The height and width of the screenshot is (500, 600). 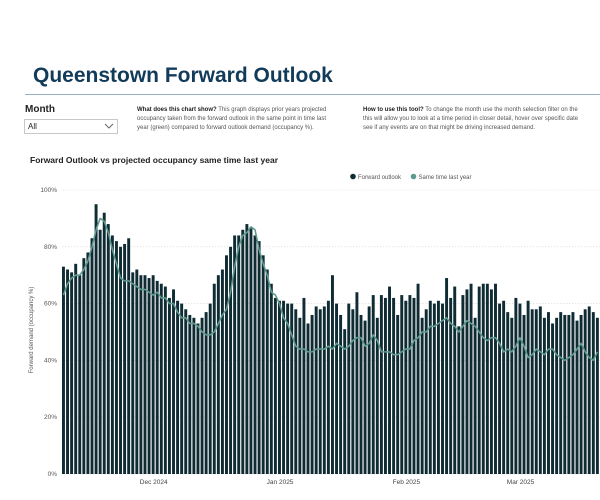 I want to click on y-tick-label: 40%, so click(x=50, y=360).